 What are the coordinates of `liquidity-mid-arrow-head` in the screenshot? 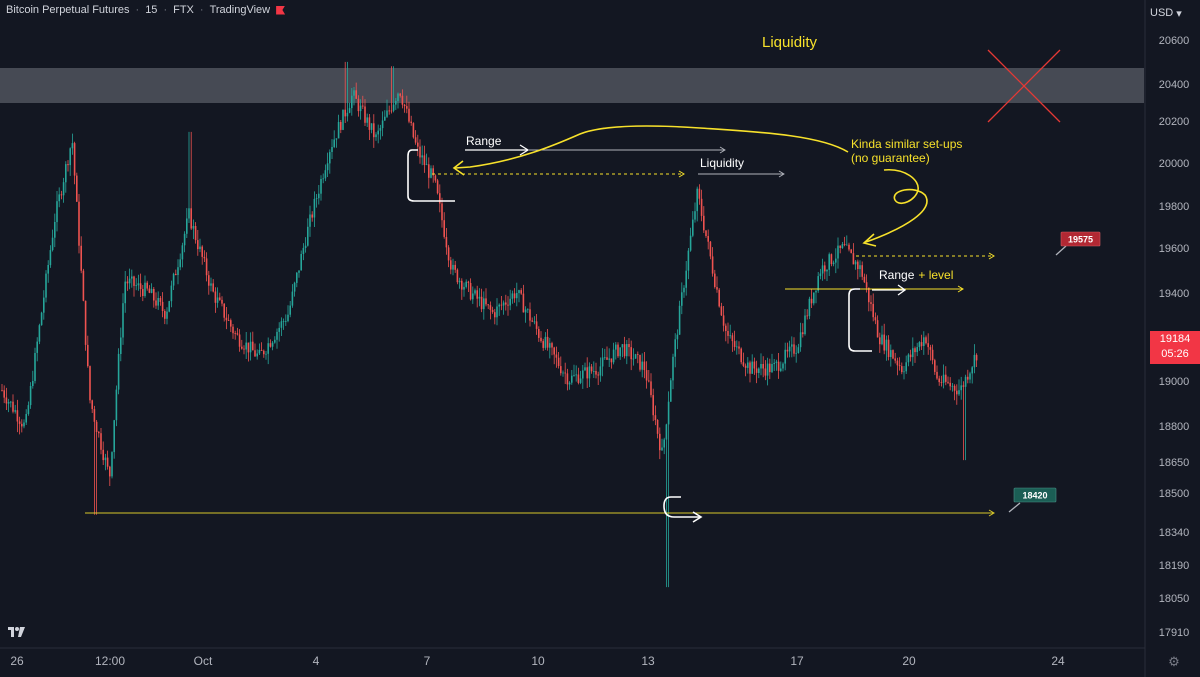 It's located at (781, 174).